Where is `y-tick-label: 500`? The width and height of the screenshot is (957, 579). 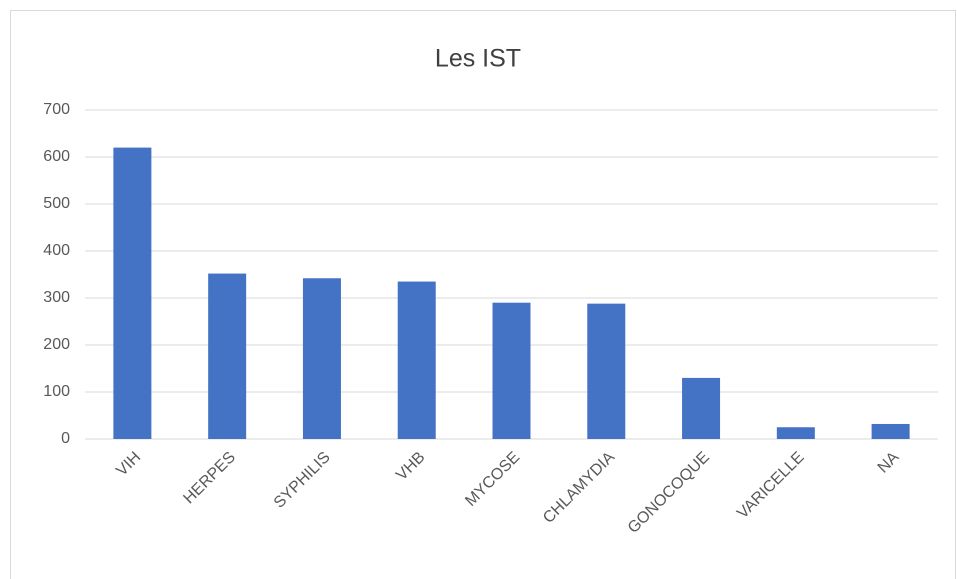
y-tick-label: 500 is located at coordinates (56, 203).